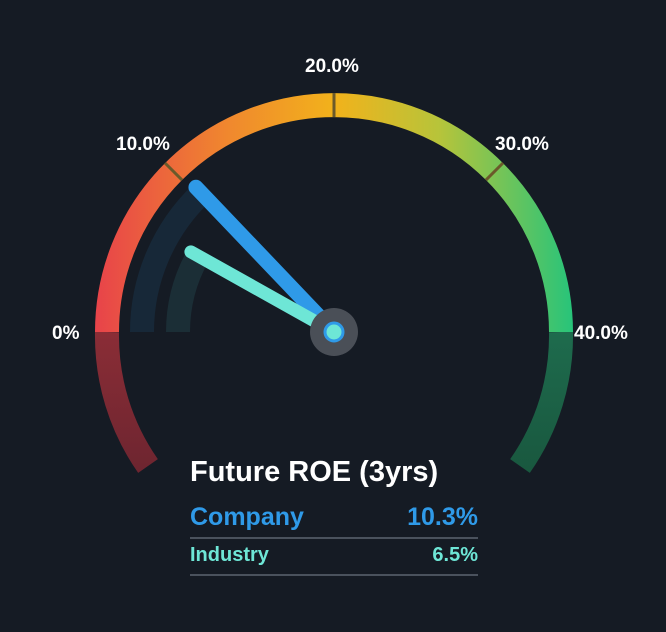 The height and width of the screenshot is (632, 666). What do you see at coordinates (143, 144) in the screenshot?
I see `tick-label-10: 10.0%` at bounding box center [143, 144].